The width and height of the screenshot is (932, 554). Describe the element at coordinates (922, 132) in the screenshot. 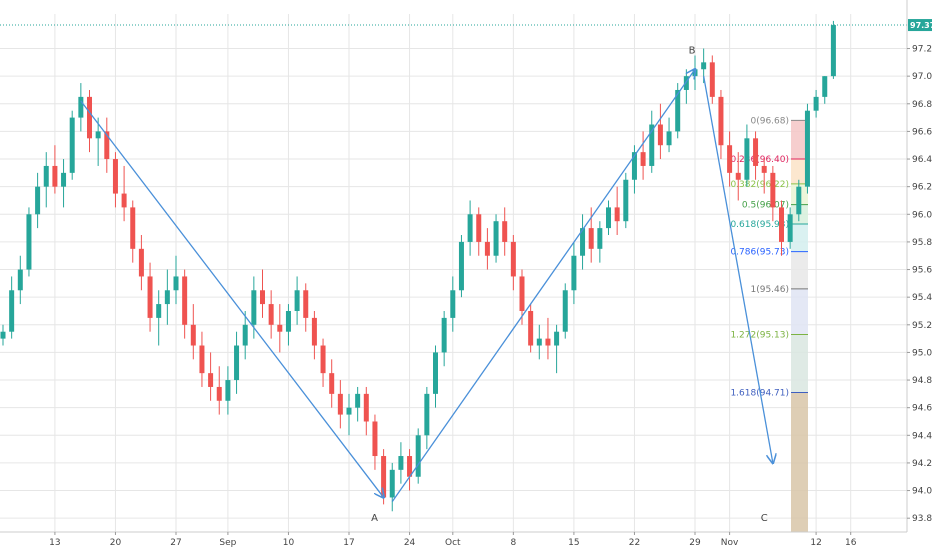

I see `price-tick-label: 96.60` at that location.